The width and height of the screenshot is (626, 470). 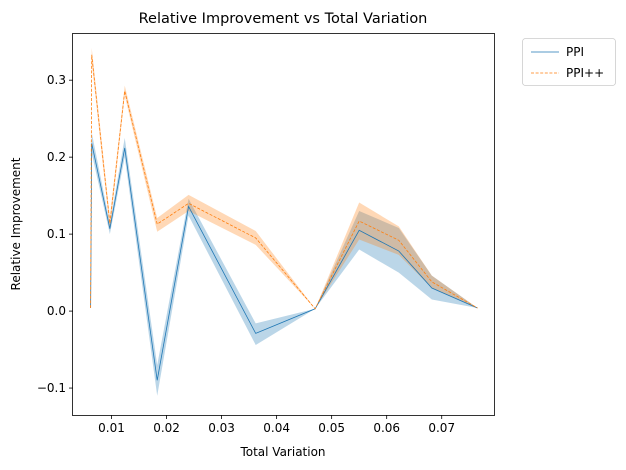 What do you see at coordinates (283, 19) in the screenshot?
I see `chart-title: Relative Improvement vs Total Variation` at bounding box center [283, 19].